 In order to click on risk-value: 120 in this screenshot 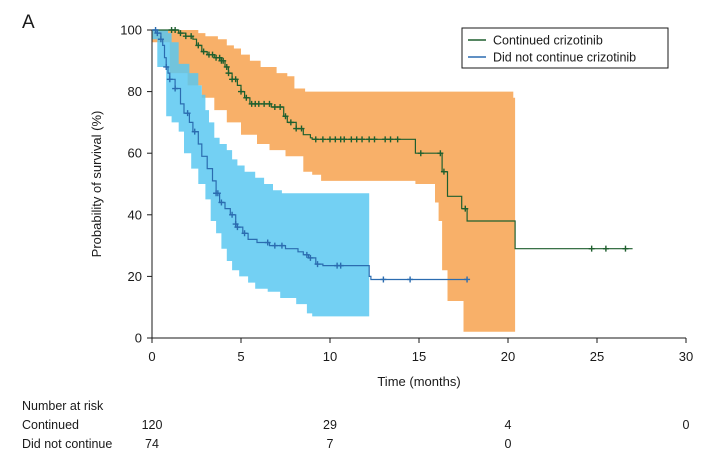, I will do `click(152, 425)`.